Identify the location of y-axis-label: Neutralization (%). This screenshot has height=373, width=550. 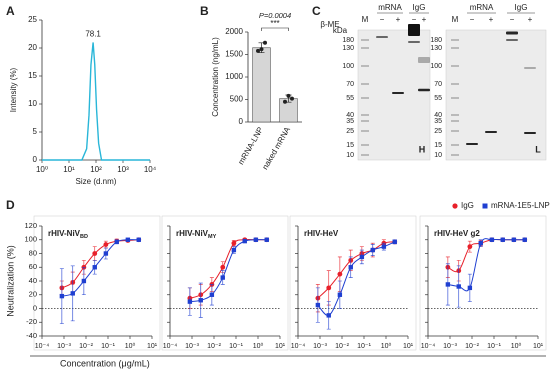
(10, 281).